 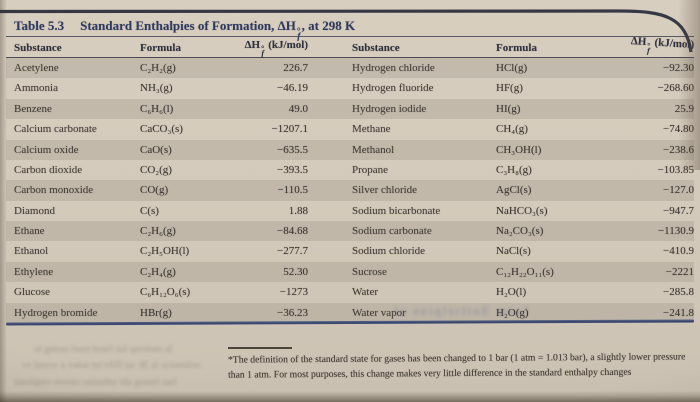 I want to click on substance-cell-right: Water vapor, so click(x=379, y=312).